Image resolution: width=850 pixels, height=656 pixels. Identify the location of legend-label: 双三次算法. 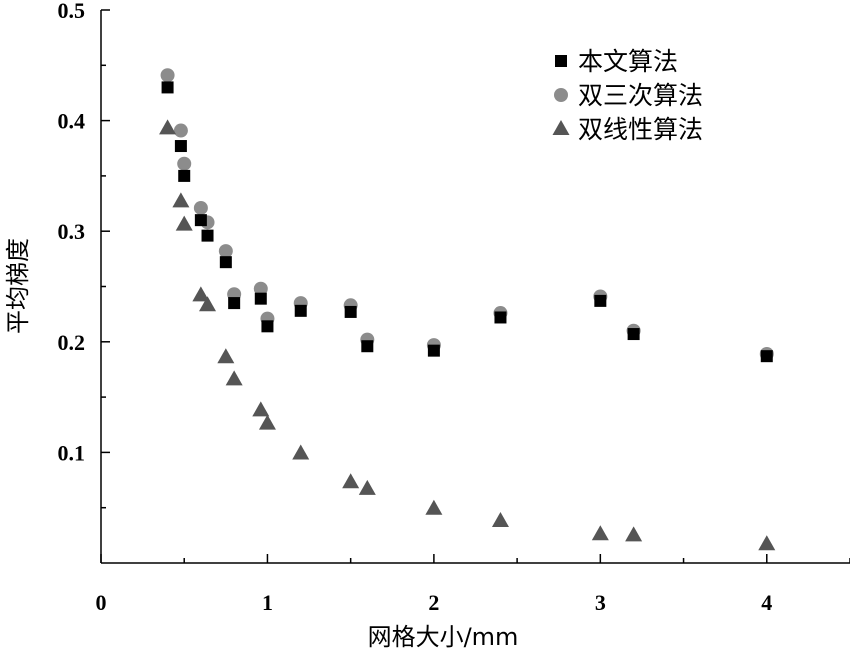
(640, 95).